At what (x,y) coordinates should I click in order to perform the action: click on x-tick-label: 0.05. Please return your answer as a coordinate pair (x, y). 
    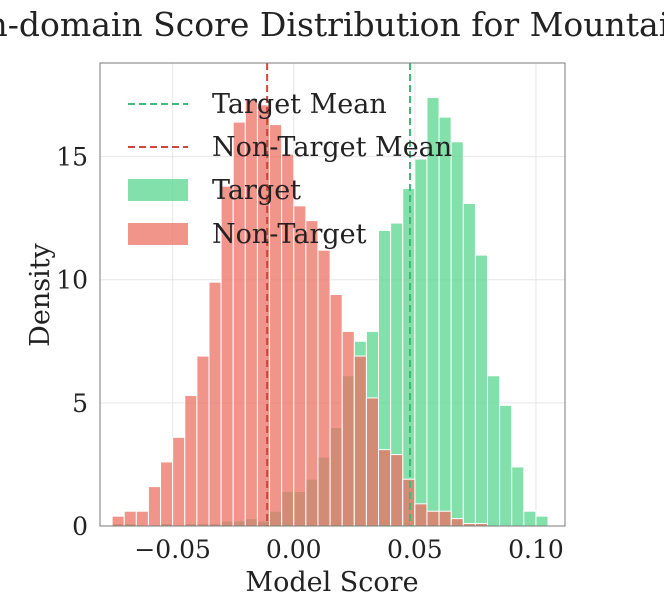
    Looking at the image, I should click on (415, 549).